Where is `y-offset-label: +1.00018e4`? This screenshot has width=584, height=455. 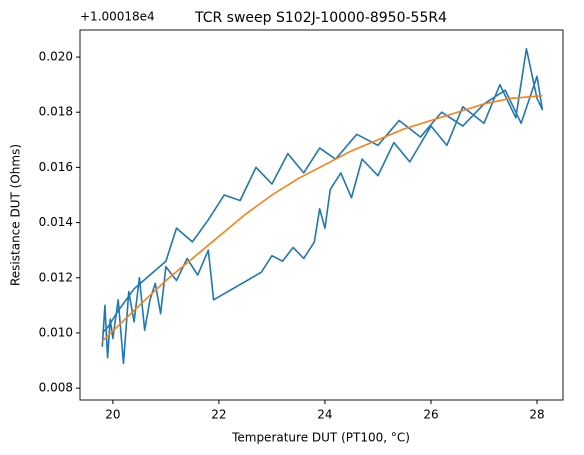
y-offset-label: +1.00018e4 is located at coordinates (117, 17).